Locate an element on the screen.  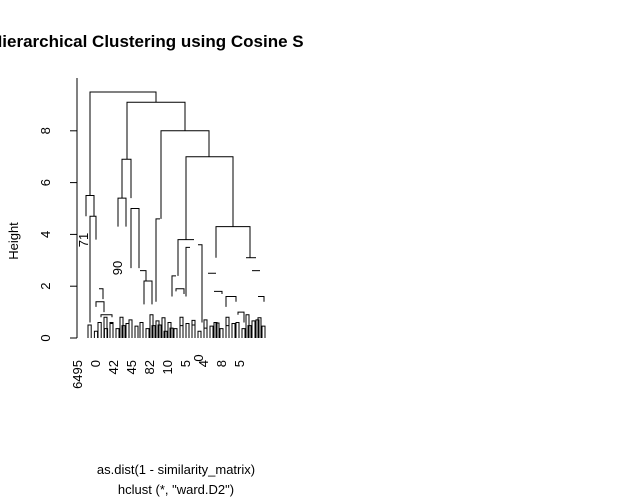
leaf-label-6: 5 is located at coordinates (185, 363).